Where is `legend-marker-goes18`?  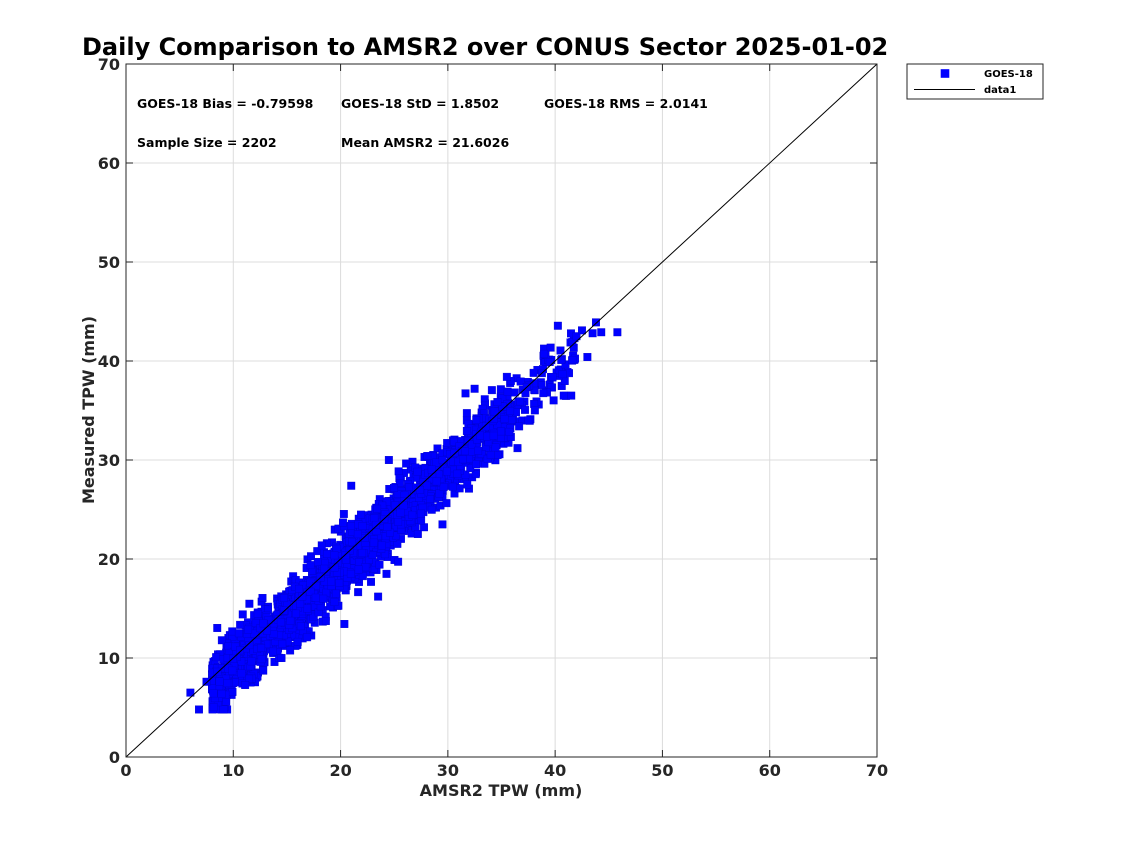 legend-marker-goes18 is located at coordinates (945, 73).